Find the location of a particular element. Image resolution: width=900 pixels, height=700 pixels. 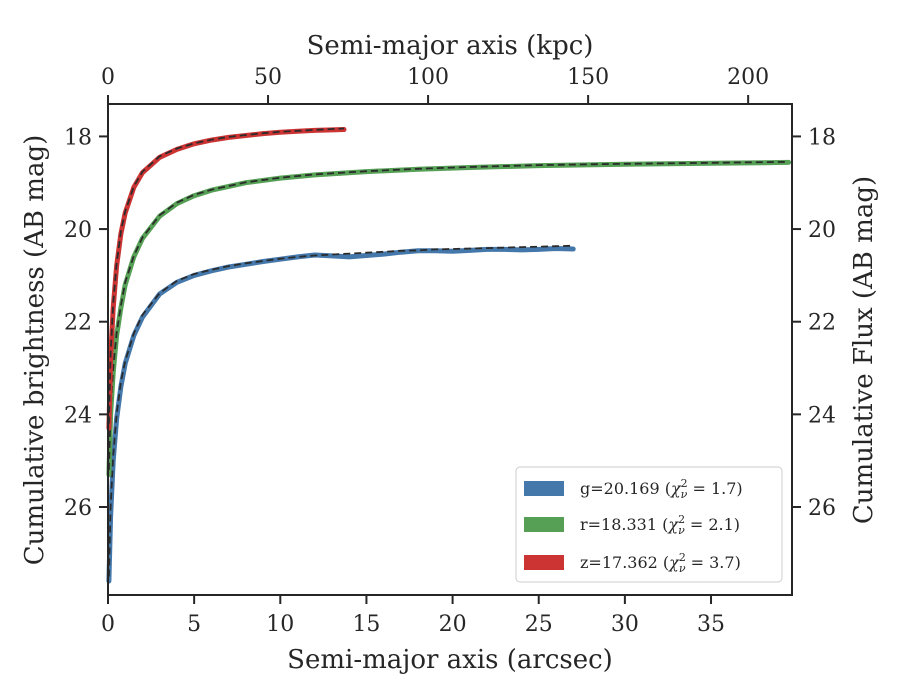

legend-chi2-g: 1.7 is located at coordinates (723, 488).